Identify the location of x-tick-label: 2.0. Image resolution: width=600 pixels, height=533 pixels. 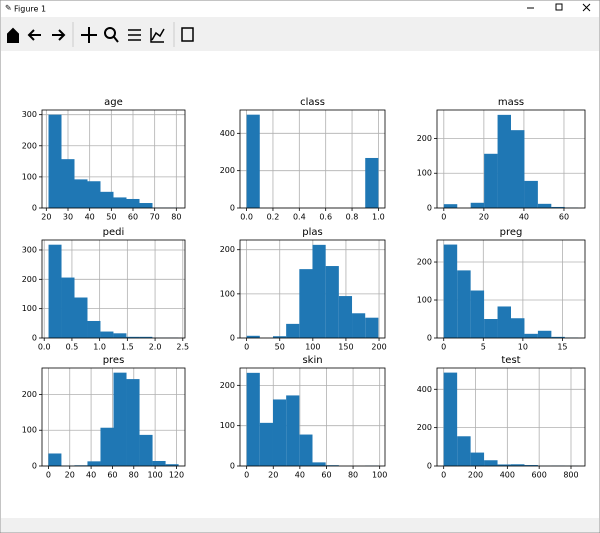
(155, 347).